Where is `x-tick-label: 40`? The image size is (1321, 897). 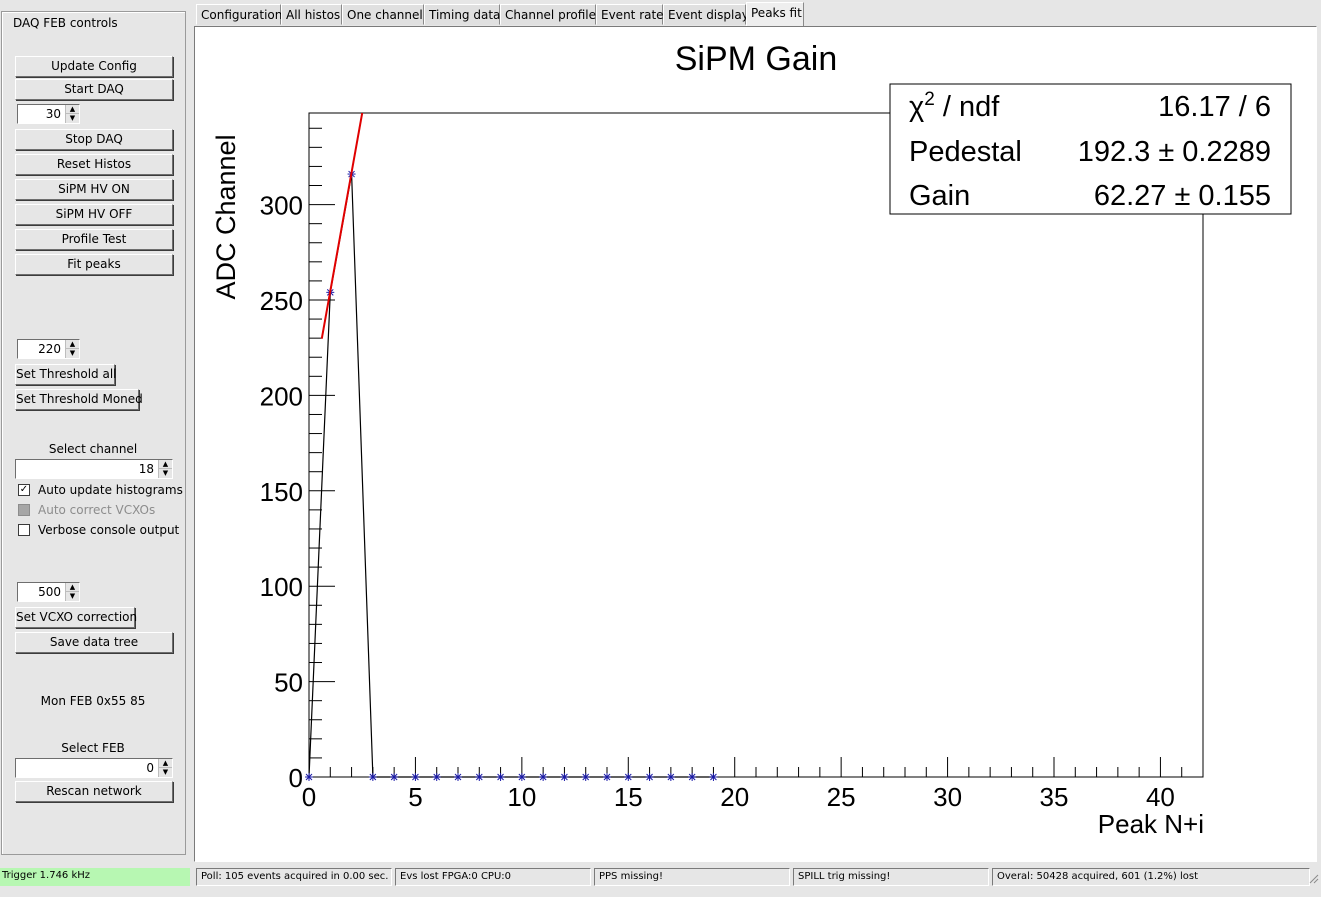
x-tick-label: 40 is located at coordinates (1160, 797).